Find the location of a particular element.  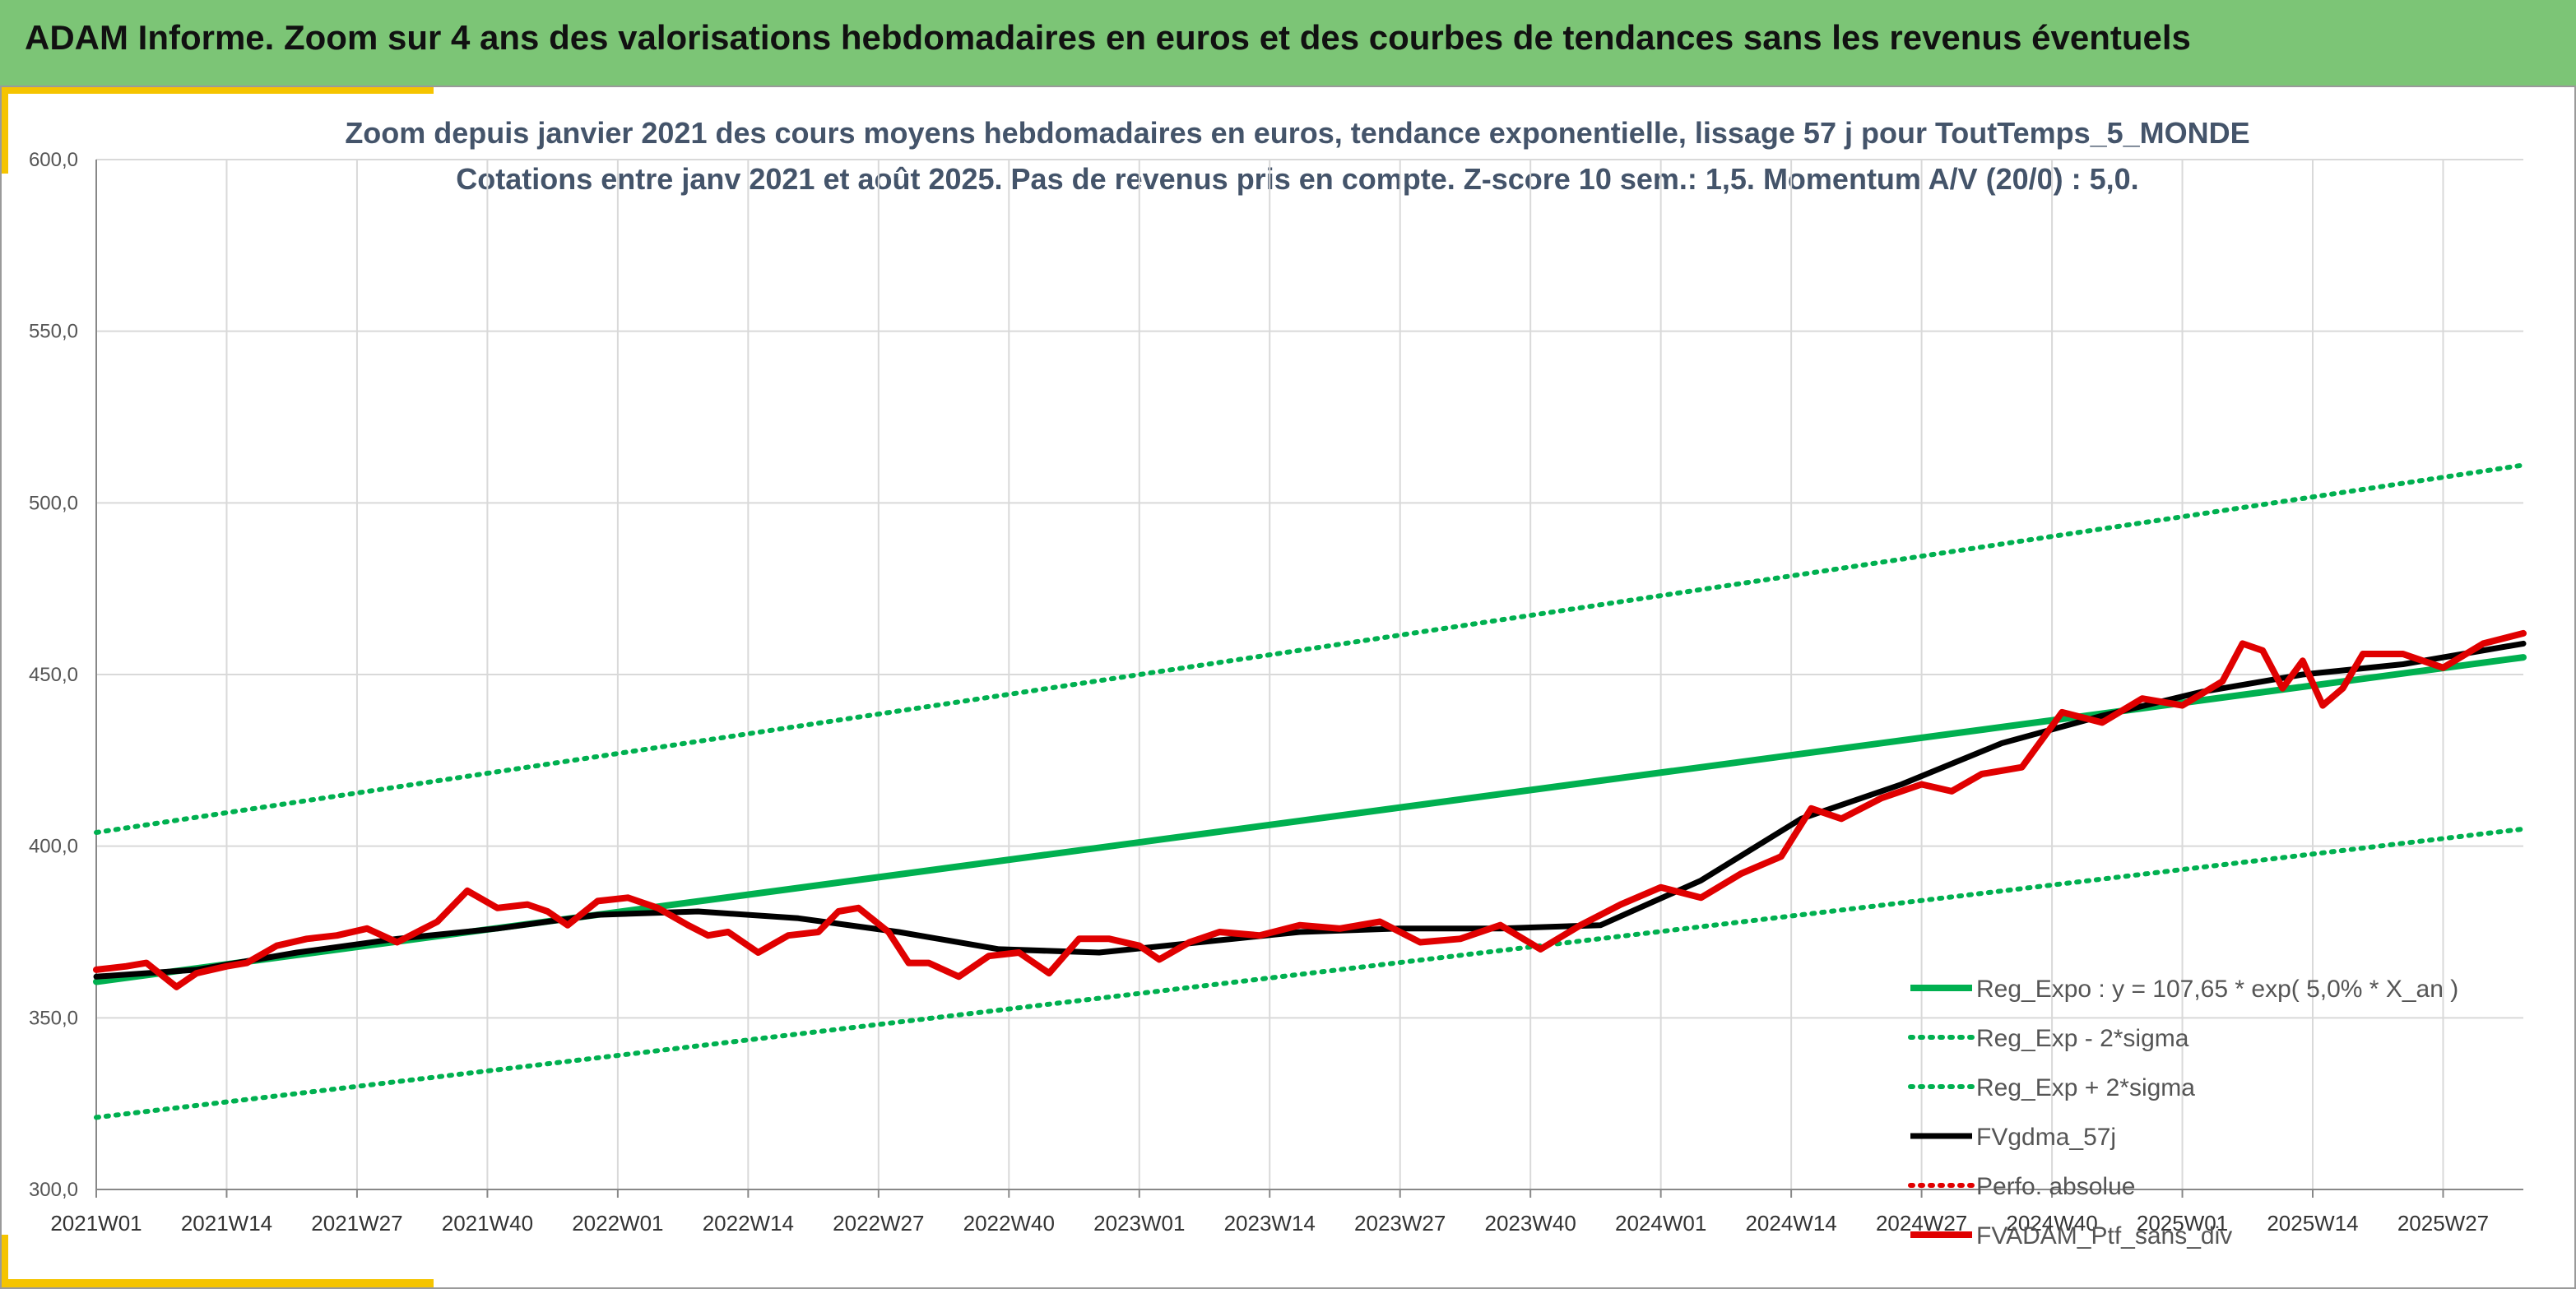

yellow-accent-bottom-left is located at coordinates (218, 1283).